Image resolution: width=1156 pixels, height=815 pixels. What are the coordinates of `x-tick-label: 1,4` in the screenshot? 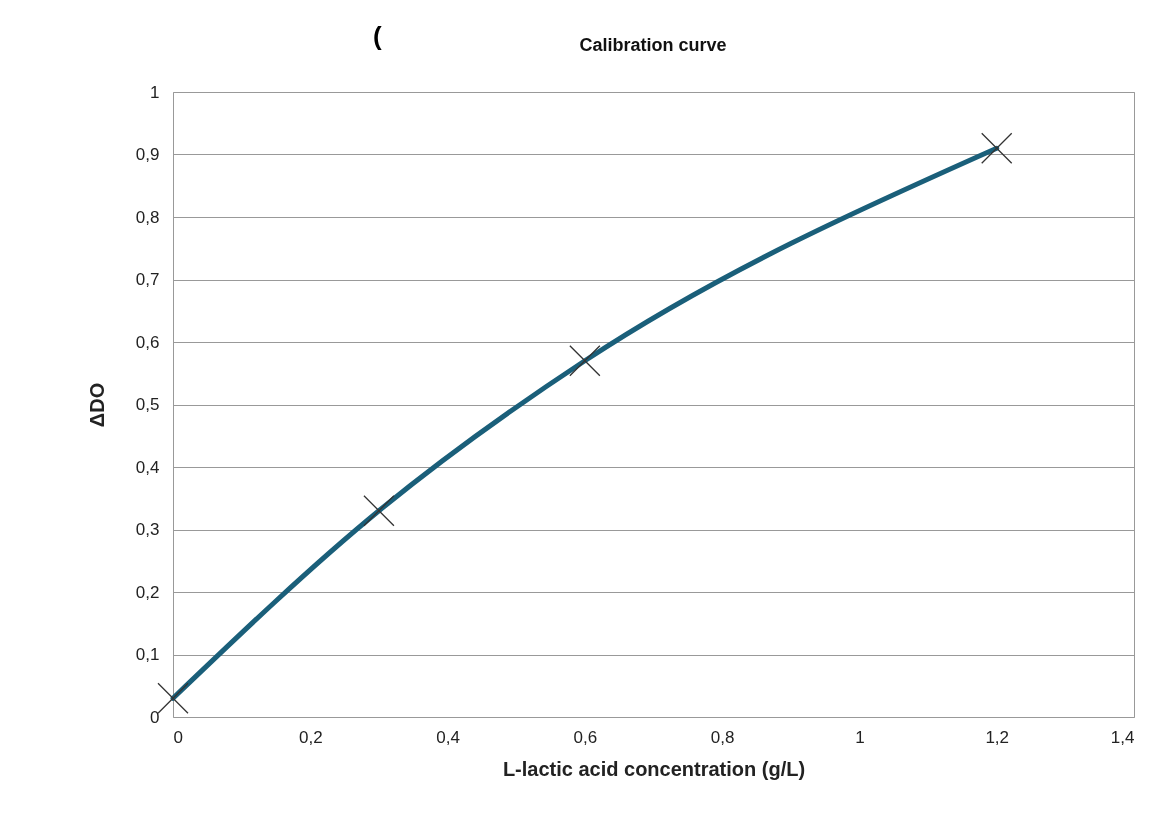 It's located at (1122, 737).